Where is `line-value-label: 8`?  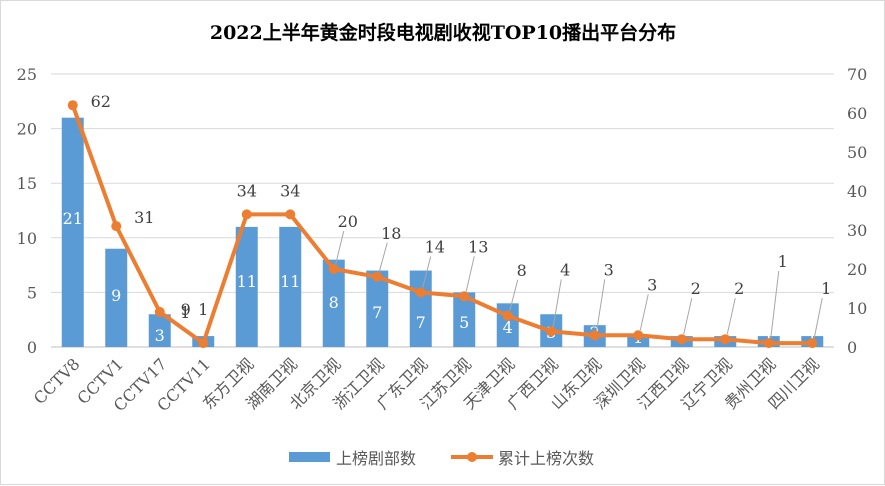
line-value-label: 8 is located at coordinates (522, 270).